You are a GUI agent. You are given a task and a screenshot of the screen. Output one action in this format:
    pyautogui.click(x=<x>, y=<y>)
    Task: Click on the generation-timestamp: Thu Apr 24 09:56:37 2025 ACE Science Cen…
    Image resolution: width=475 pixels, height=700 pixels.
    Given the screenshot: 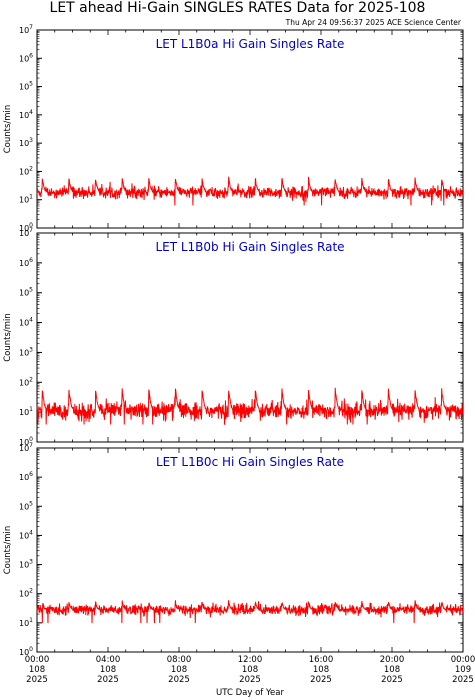 What is the action you would take?
    pyautogui.click(x=373, y=22)
    